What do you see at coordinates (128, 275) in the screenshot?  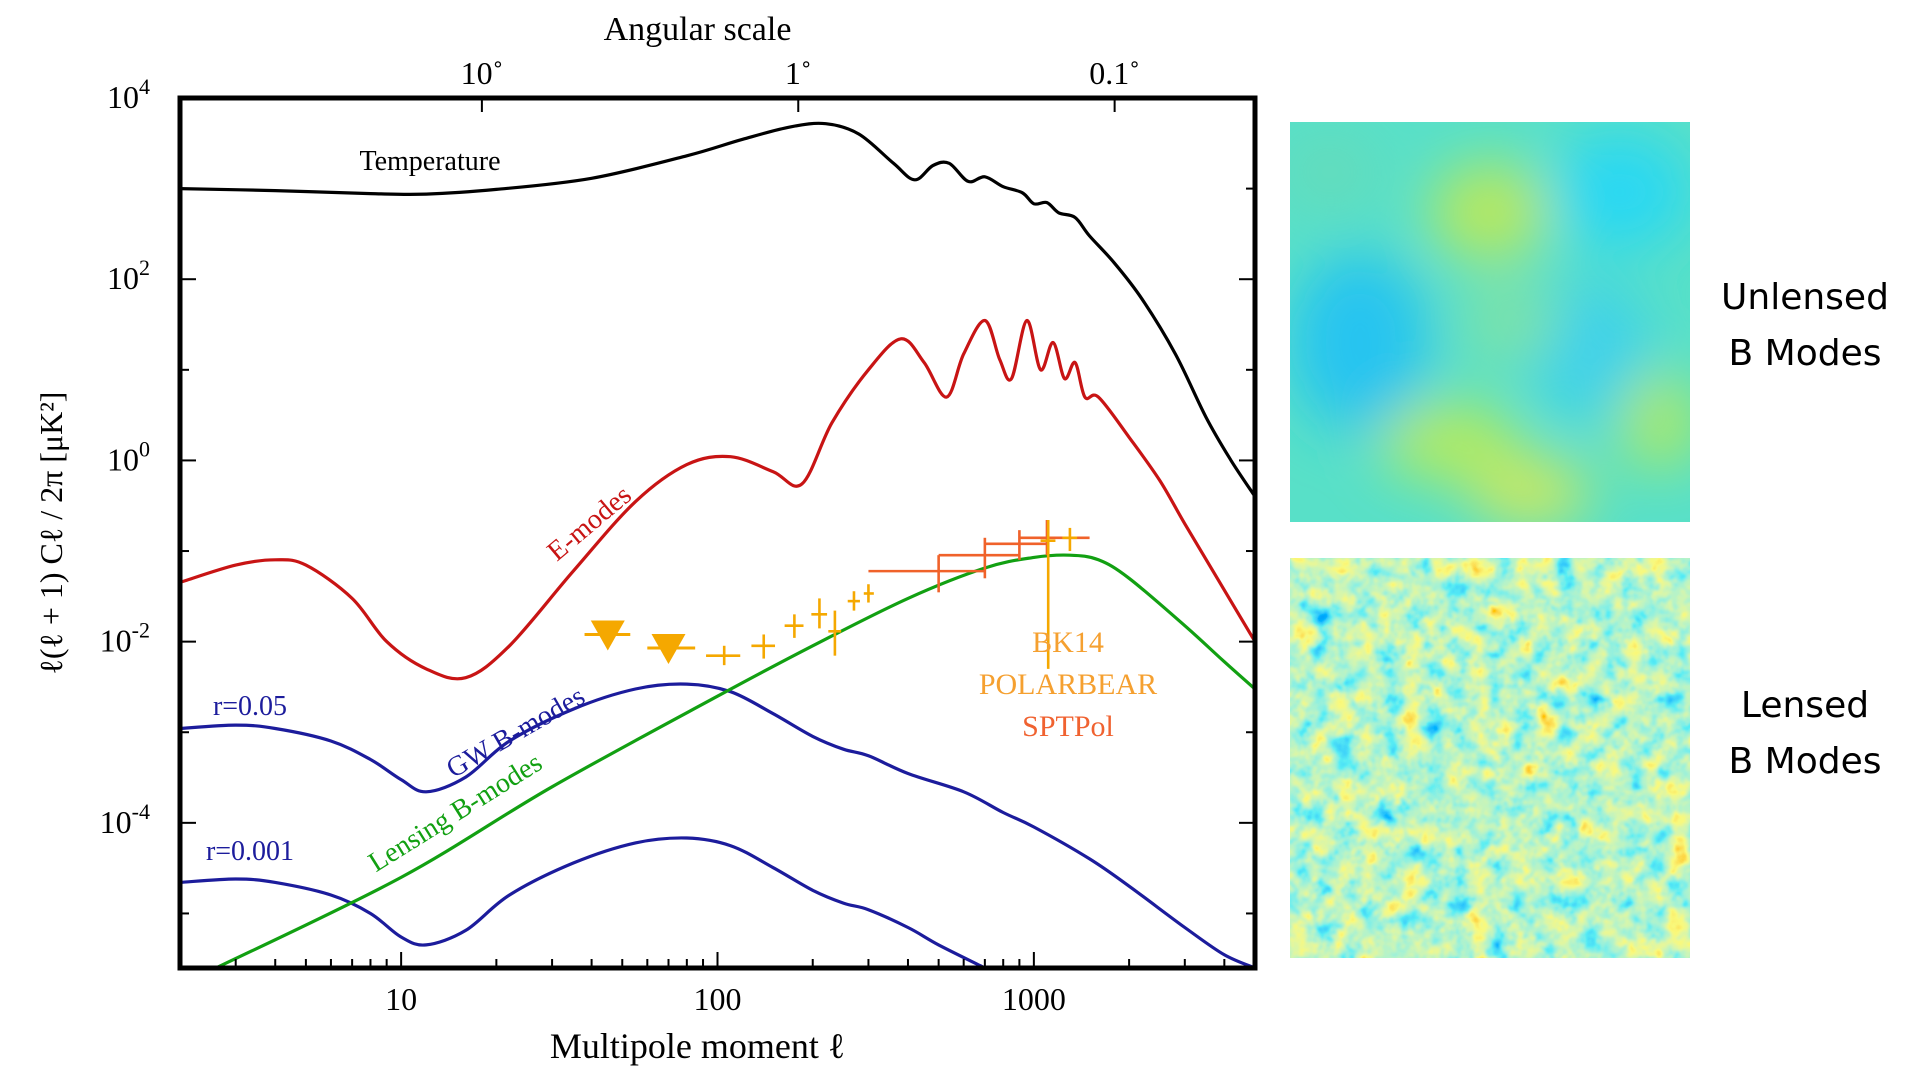 I see `y-tick-label: 10²` at bounding box center [128, 275].